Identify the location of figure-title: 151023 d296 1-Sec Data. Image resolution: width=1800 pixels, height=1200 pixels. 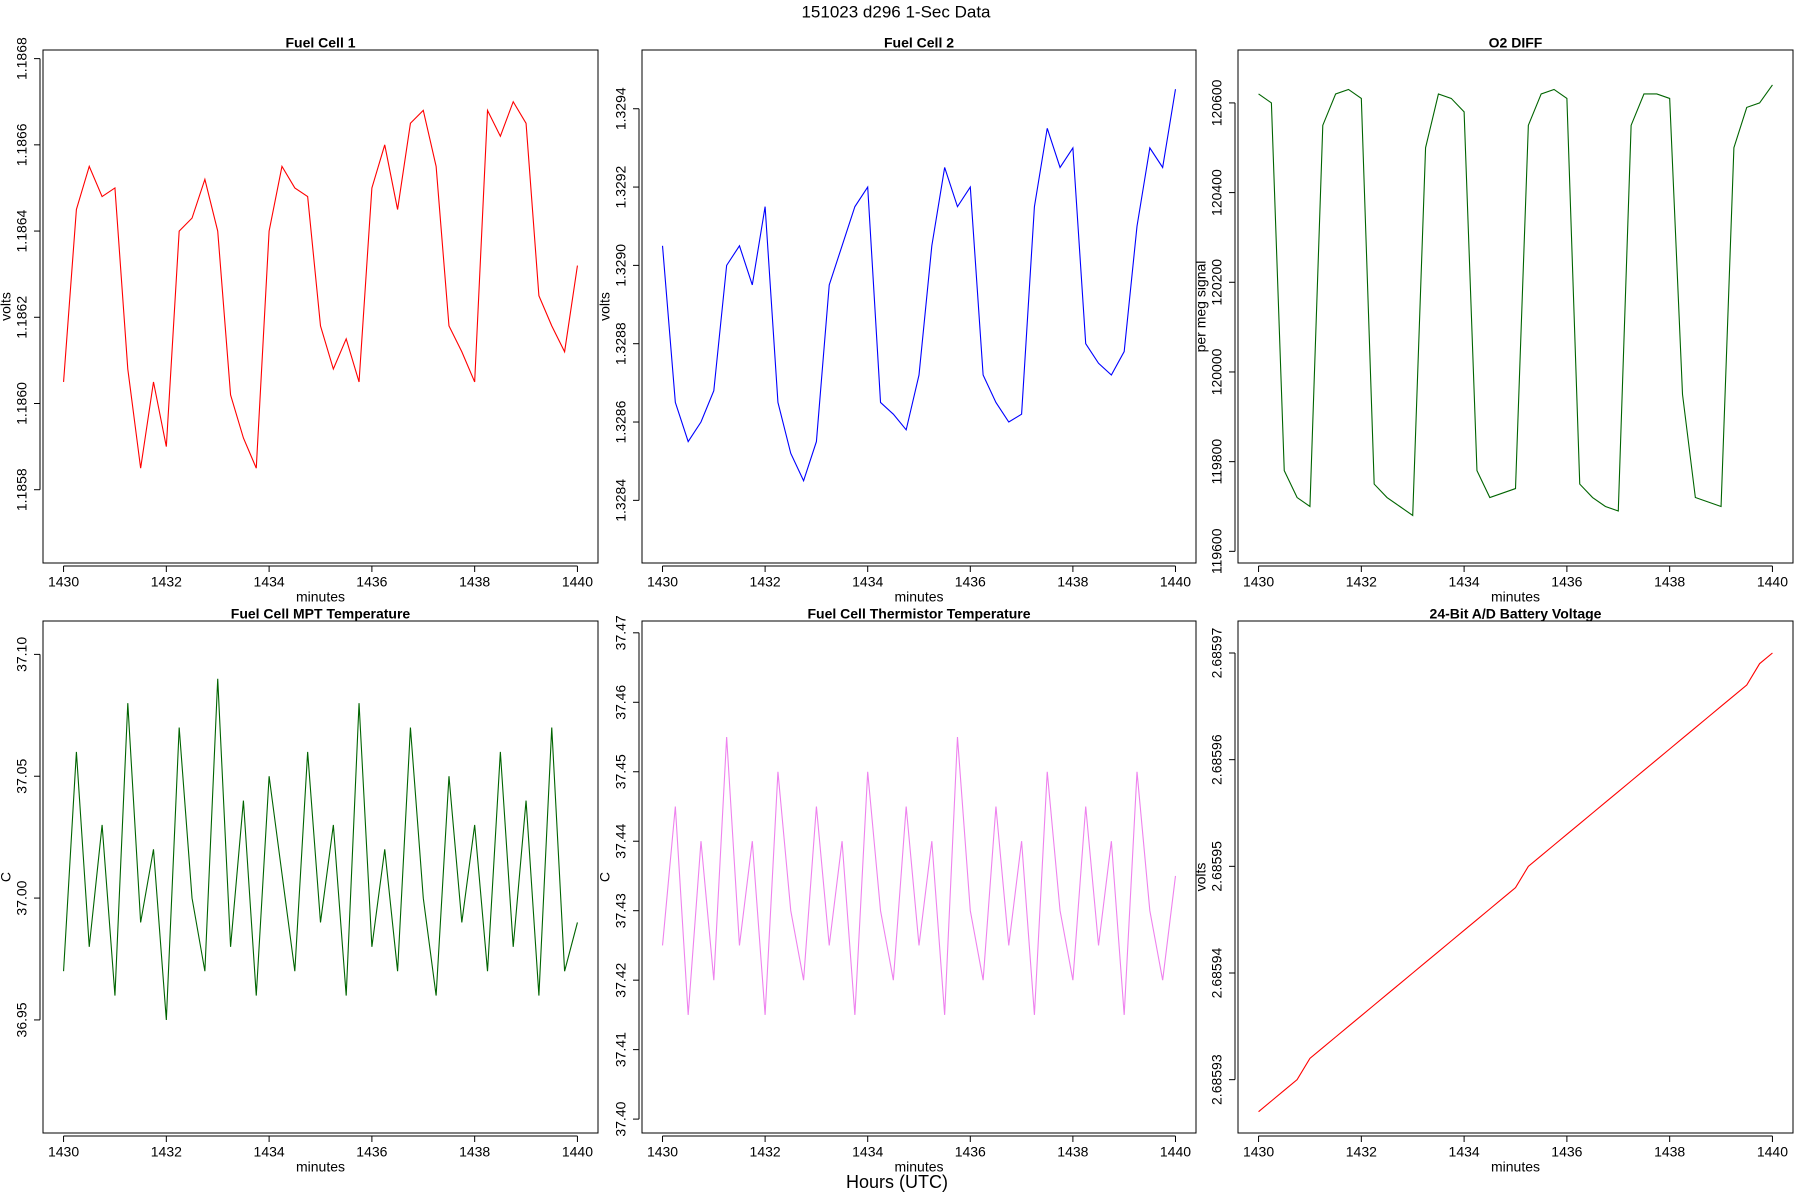
(896, 11).